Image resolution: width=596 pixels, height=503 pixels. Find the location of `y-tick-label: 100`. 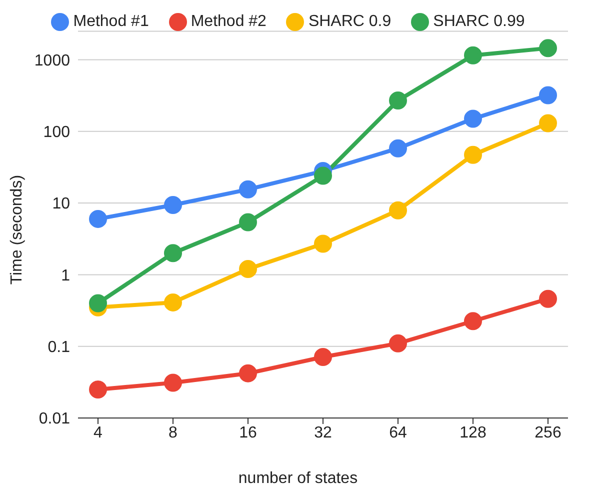

y-tick-label: 100 is located at coordinates (56, 133).